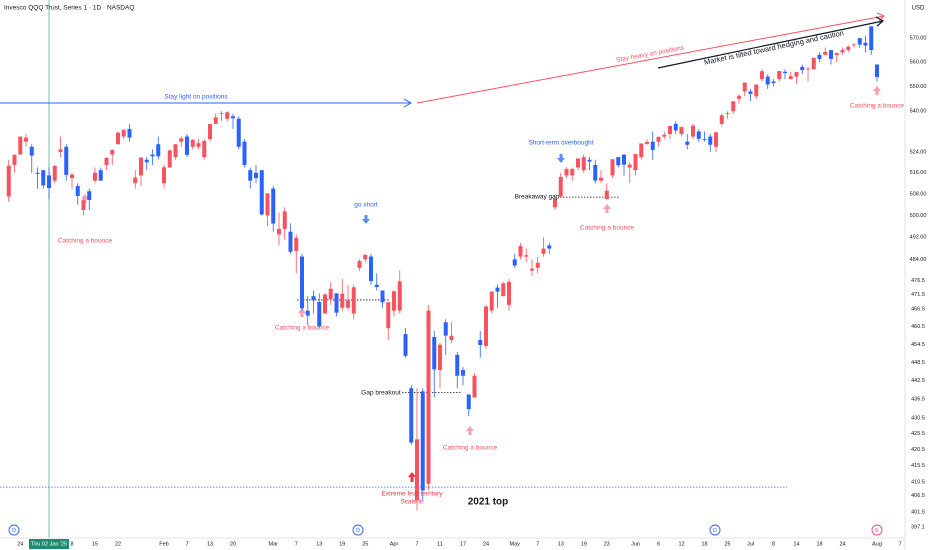 The height and width of the screenshot is (550, 932). What do you see at coordinates (918, 173) in the screenshot?
I see `y-tick-label: 516.00` at bounding box center [918, 173].